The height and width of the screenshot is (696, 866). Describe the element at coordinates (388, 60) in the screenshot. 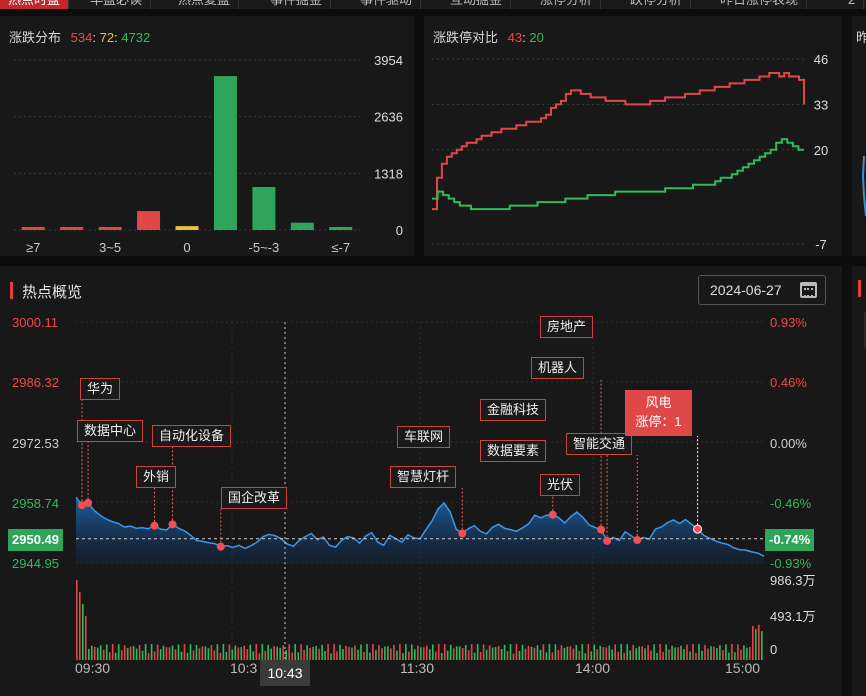

I see `dist-ytick-label: 3954` at that location.